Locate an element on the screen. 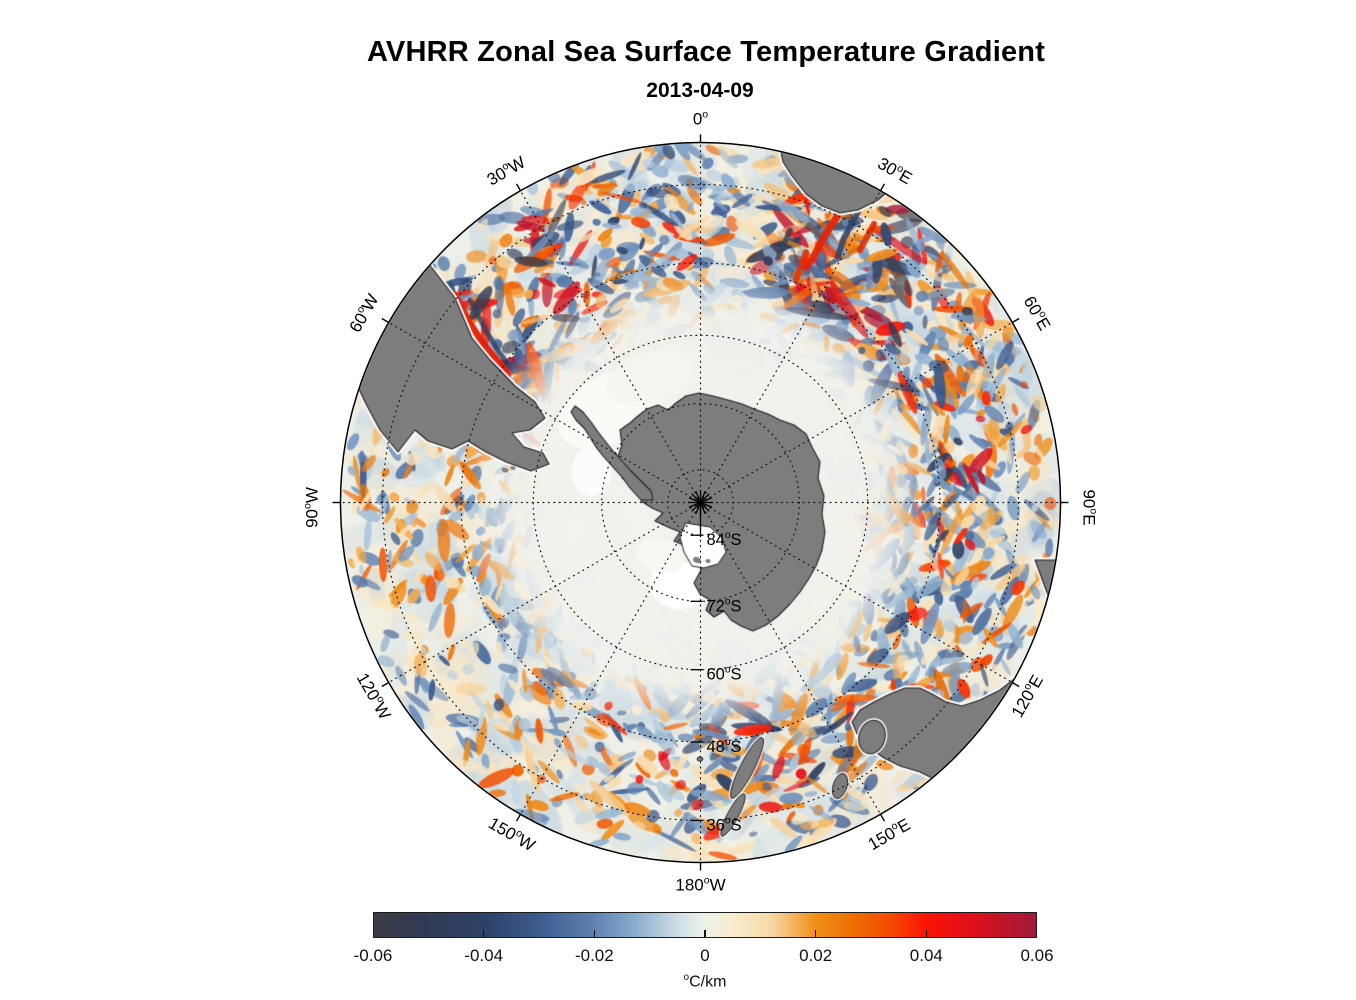 Image resolution: width=1356 pixels, height=1000 pixels. lat-label: 36oS is located at coordinates (724, 824).